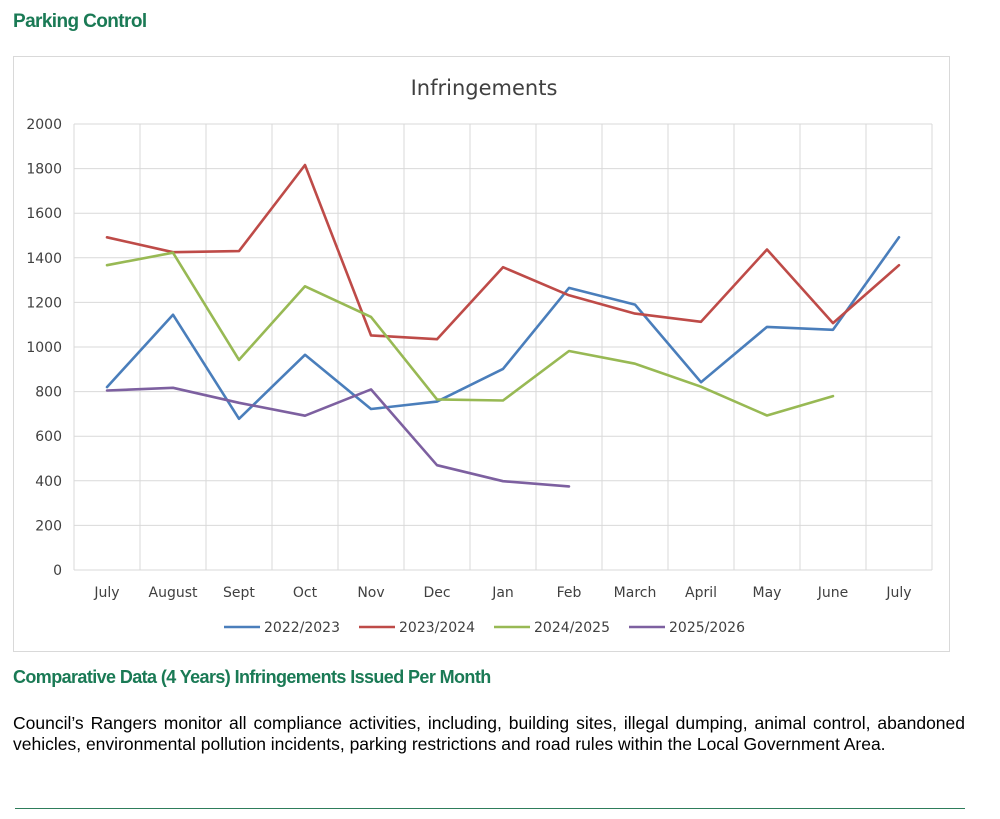 This screenshot has height=819, width=1000. Describe the element at coordinates (437, 628) in the screenshot. I see `legend-label: 2023/2024` at that location.